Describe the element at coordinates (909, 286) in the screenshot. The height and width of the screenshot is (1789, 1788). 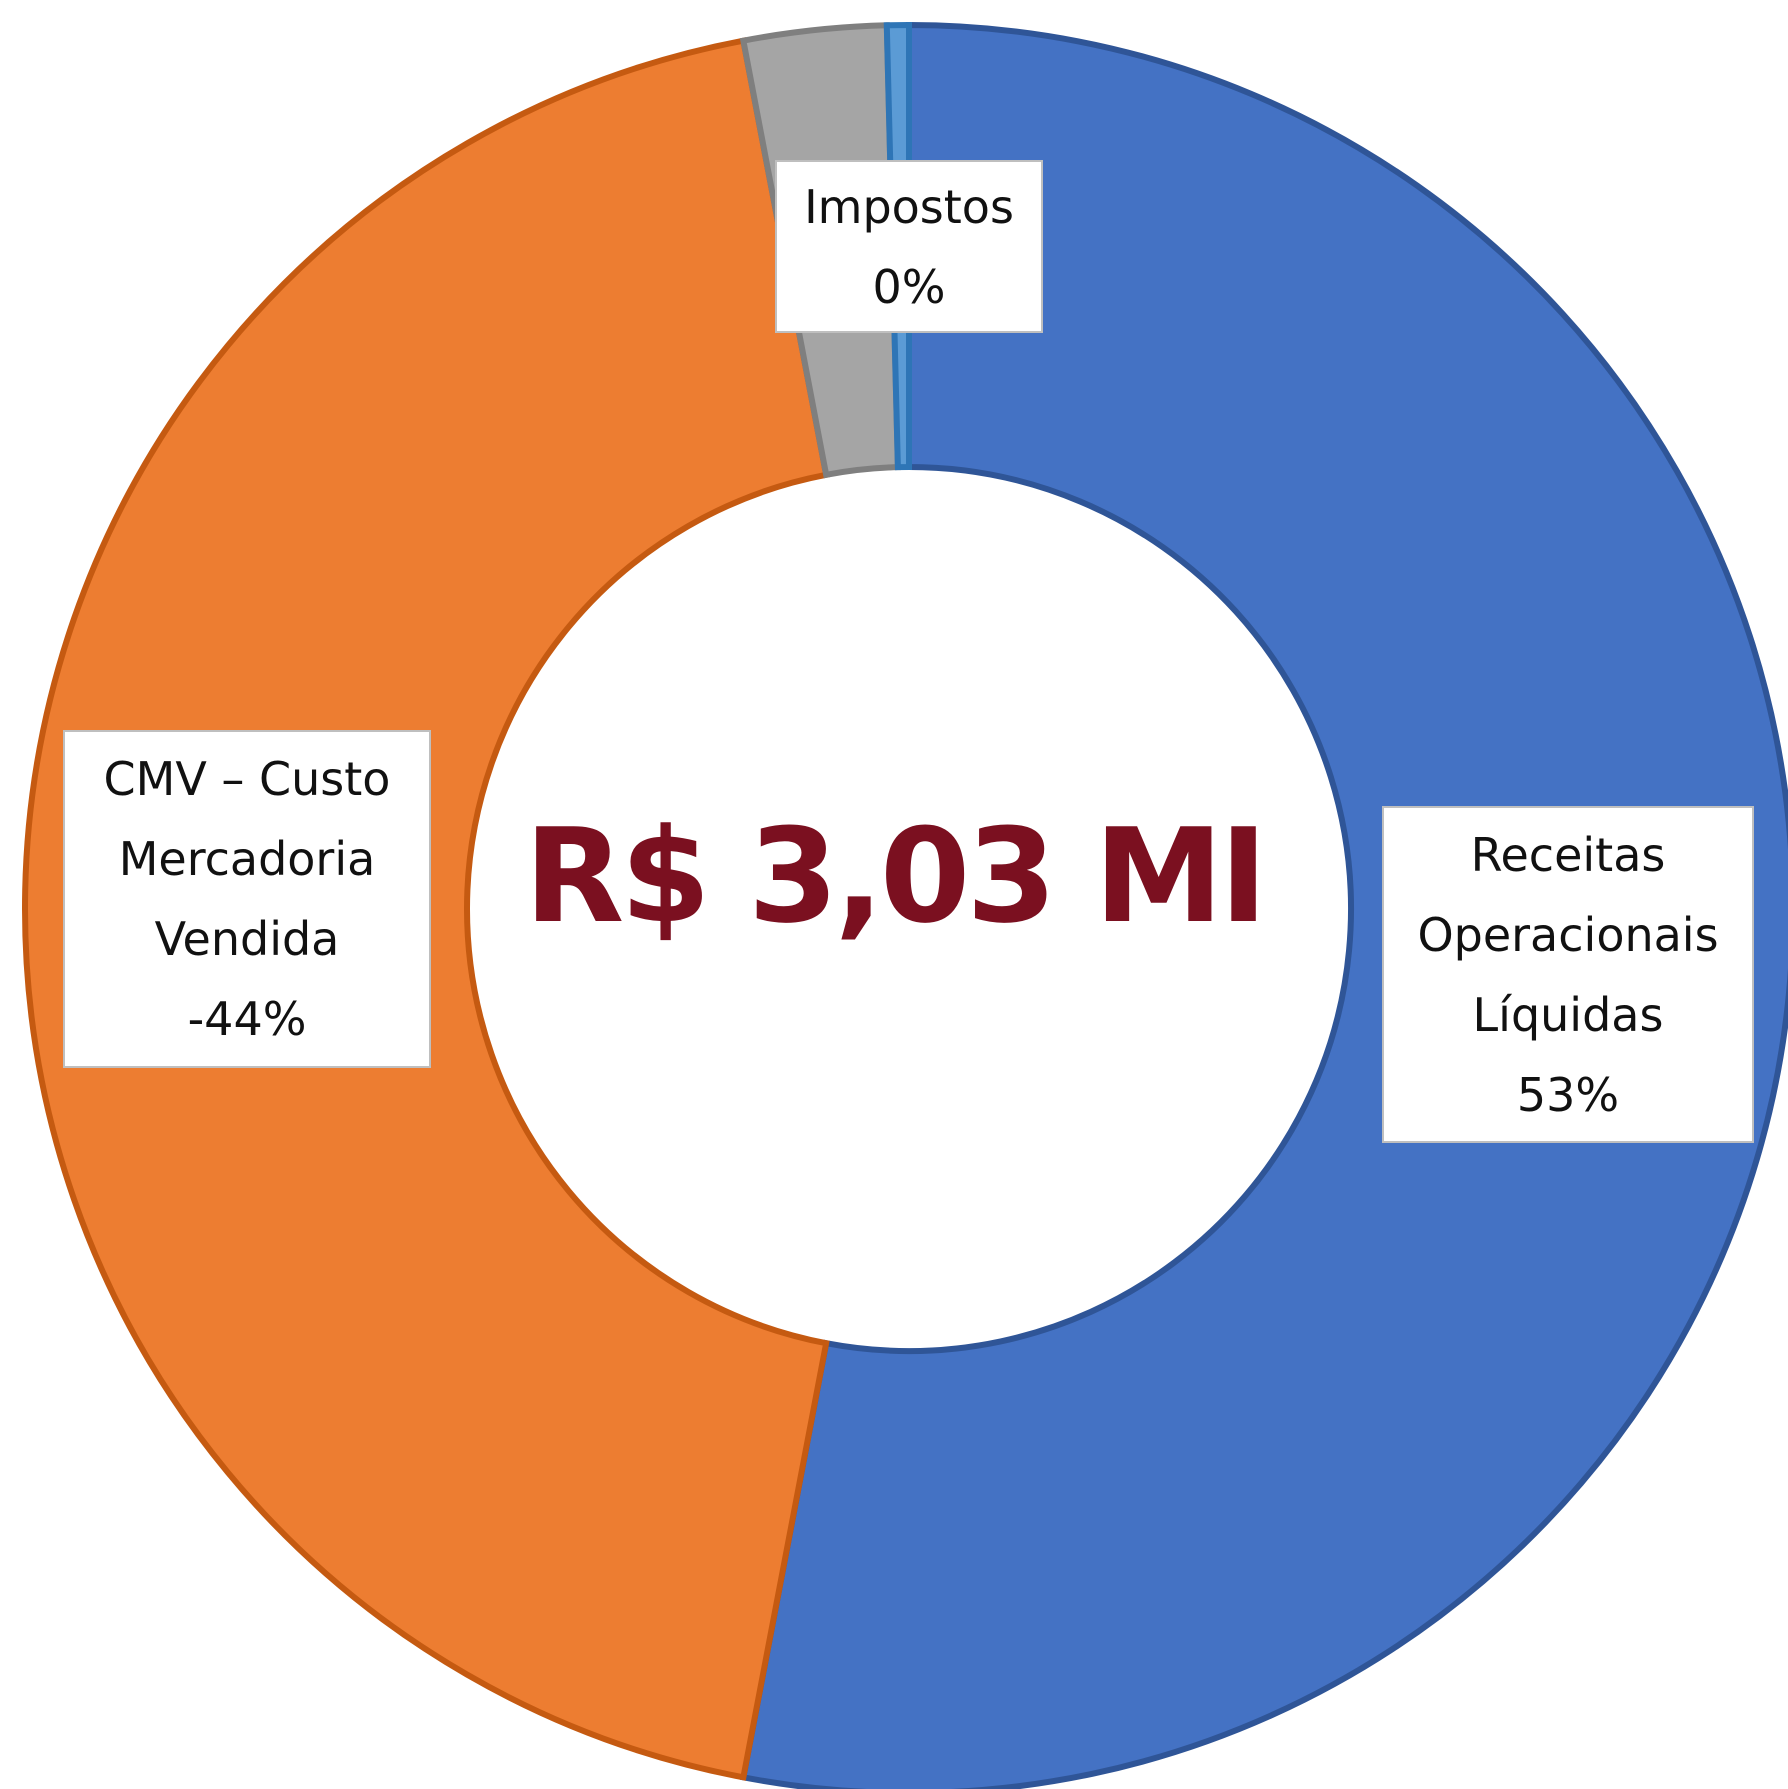
I see `label-value: 0%` at that location.